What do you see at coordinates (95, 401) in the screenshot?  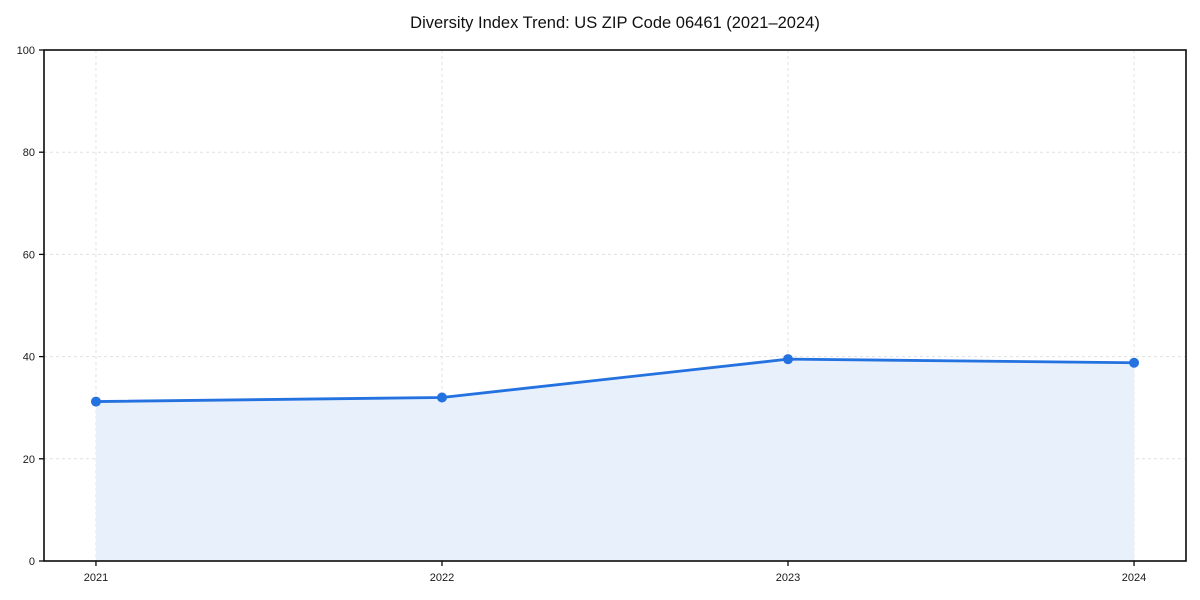 I see `data-point-2021` at bounding box center [95, 401].